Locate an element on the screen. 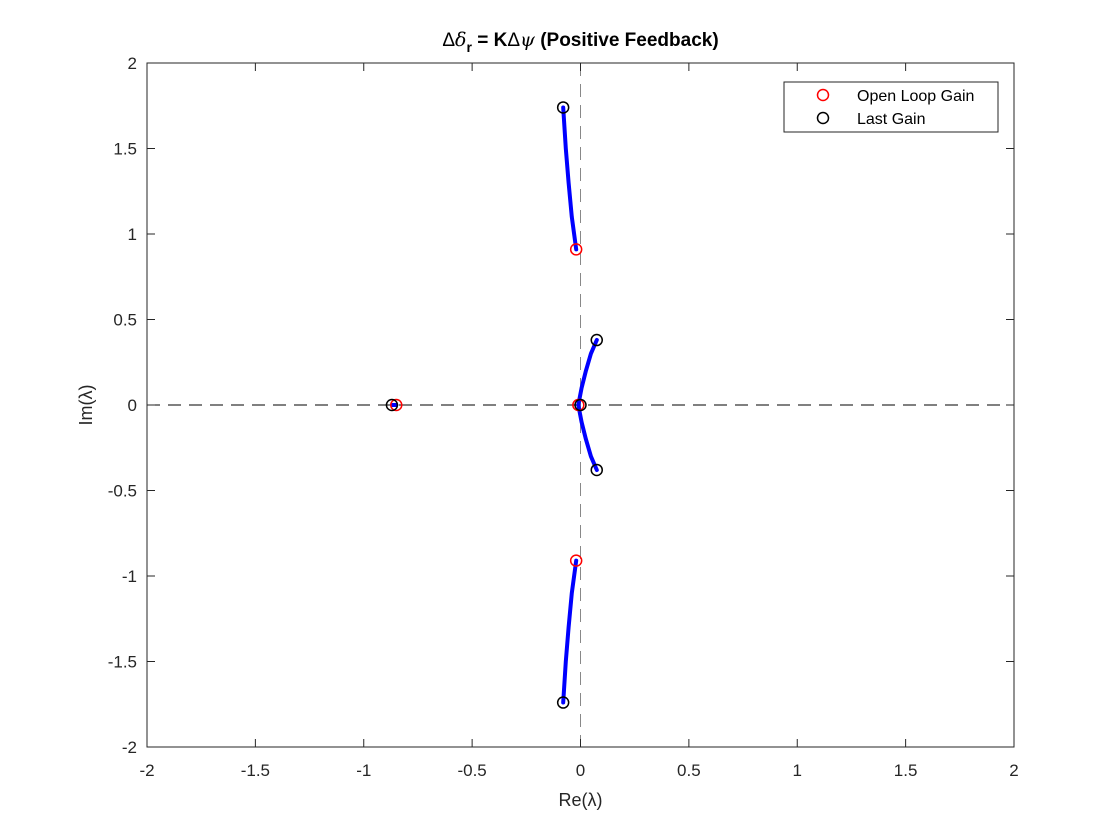  y-tick-label: -1.5 is located at coordinates (122, 662).